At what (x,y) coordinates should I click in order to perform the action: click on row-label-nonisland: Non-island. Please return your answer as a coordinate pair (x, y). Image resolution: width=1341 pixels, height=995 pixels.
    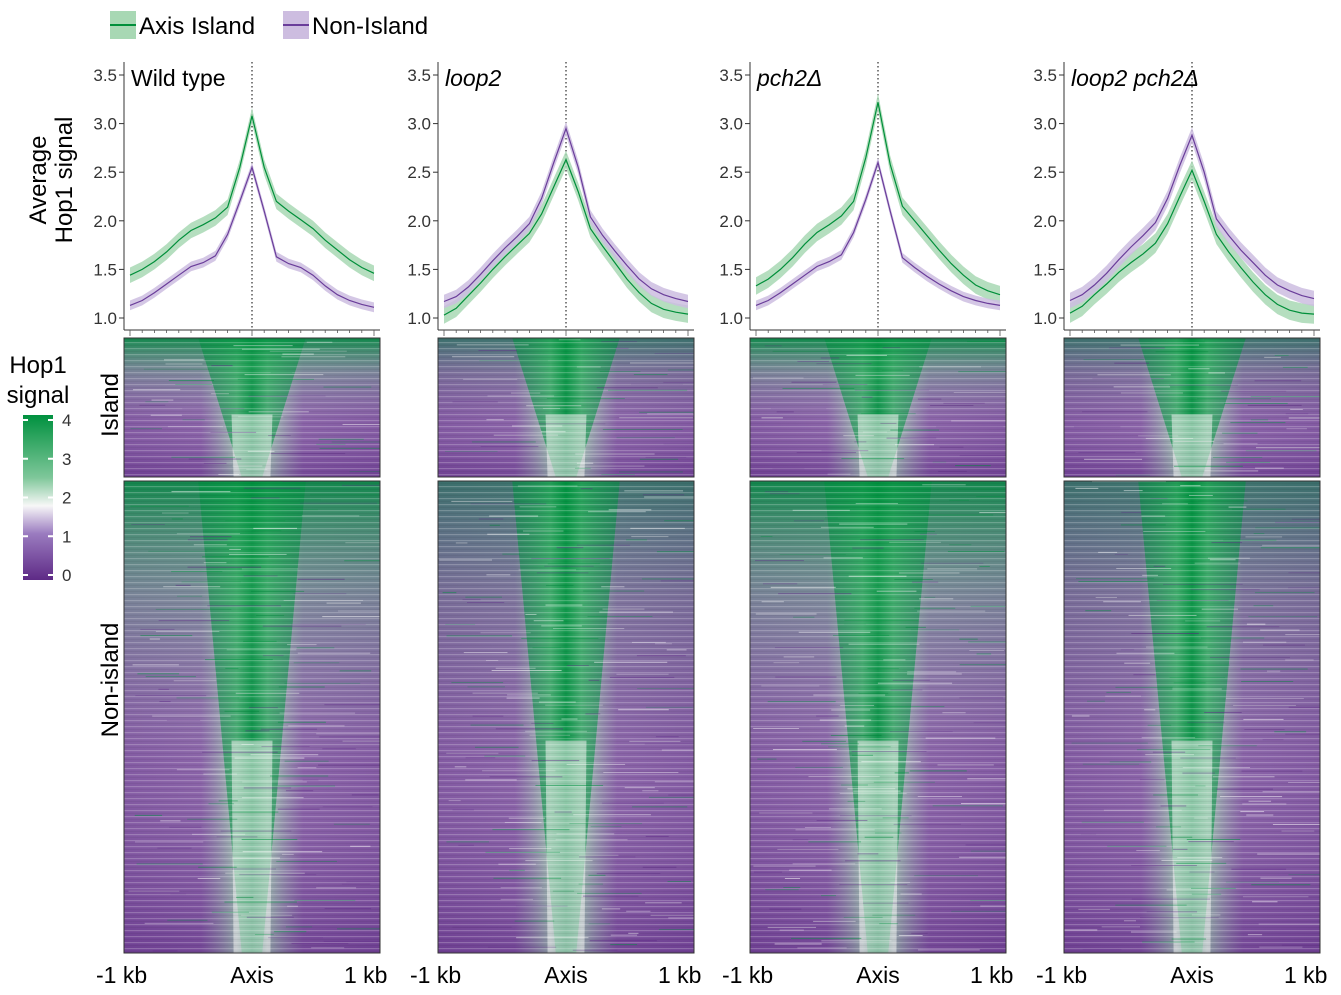
    Looking at the image, I should click on (110, 680).